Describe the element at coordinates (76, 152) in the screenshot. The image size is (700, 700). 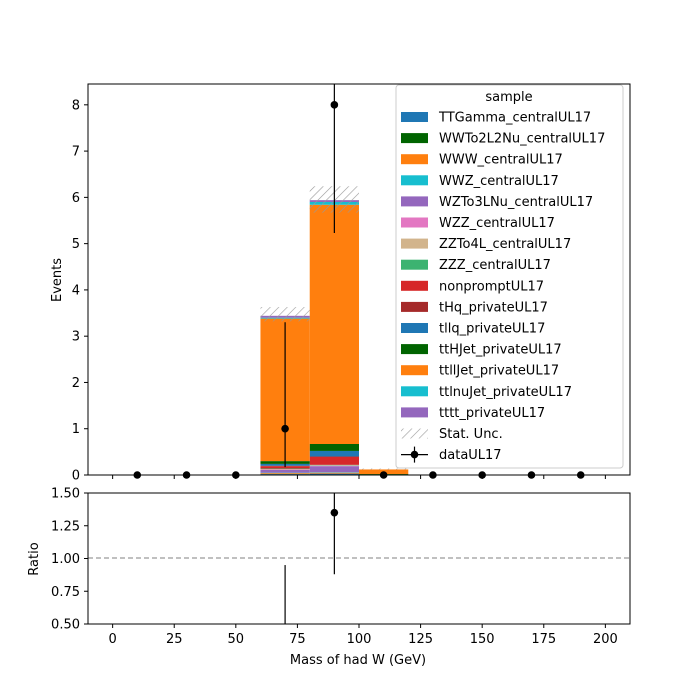
I see `main-ytick-label: 7` at that location.